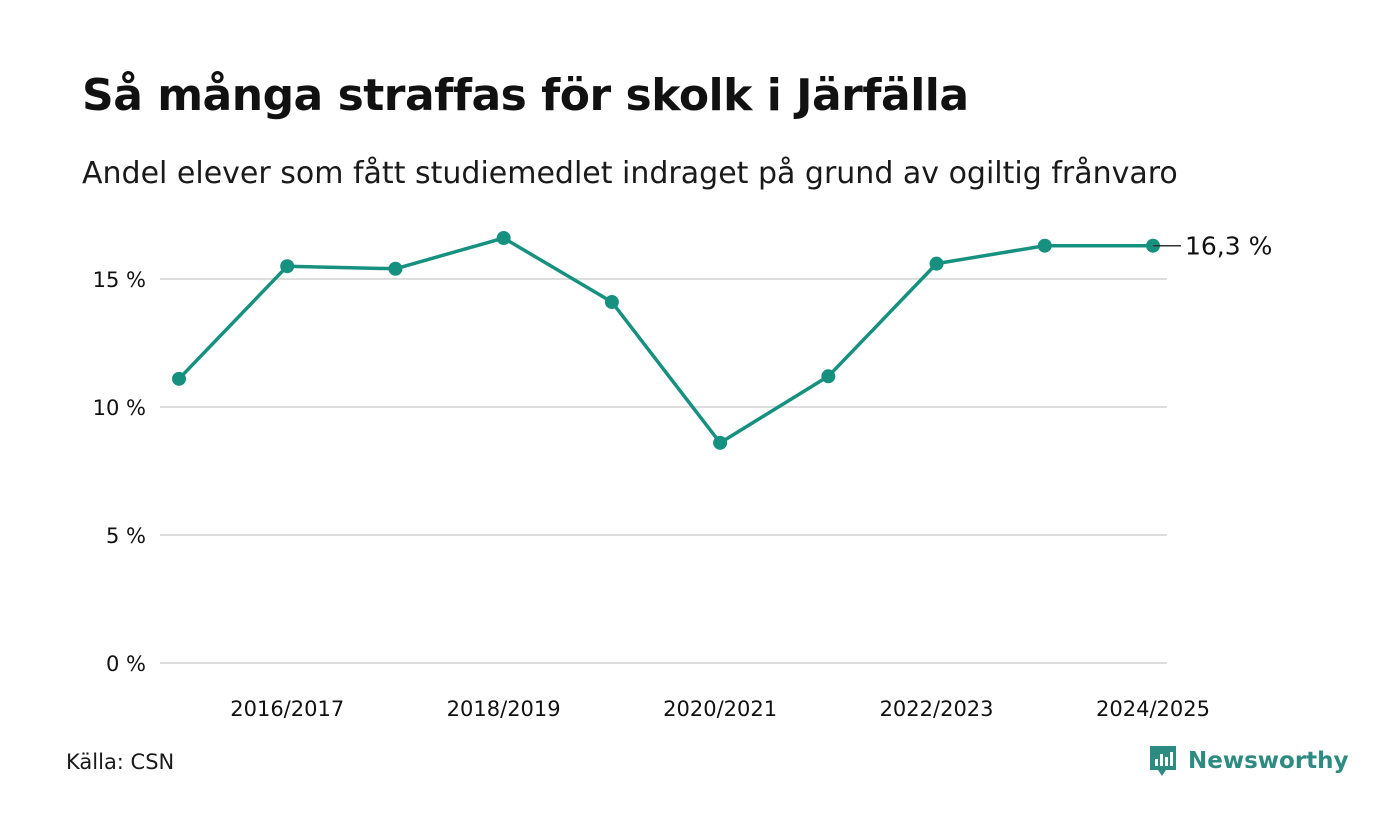 The height and width of the screenshot is (840, 1400). What do you see at coordinates (1163, 761) in the screenshot?
I see `newsworthy-logo-icon` at bounding box center [1163, 761].